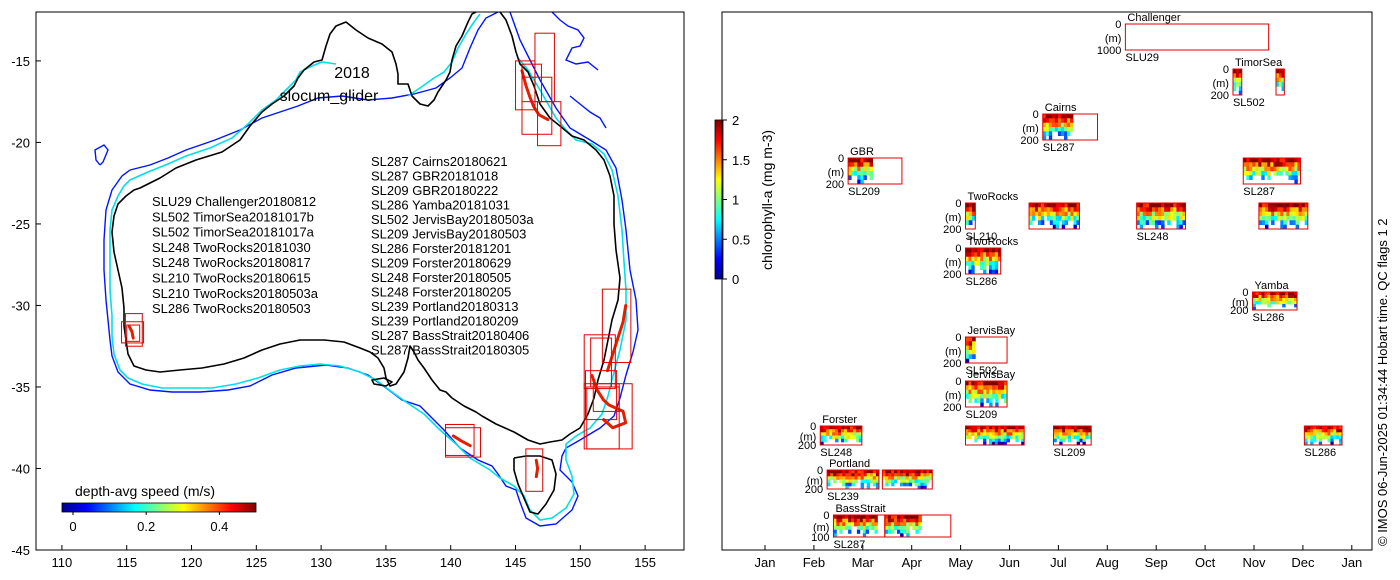 The image size is (1400, 580). Describe the element at coordinates (1154, 18) in the screenshot. I see `site-label: Challenger` at that location.